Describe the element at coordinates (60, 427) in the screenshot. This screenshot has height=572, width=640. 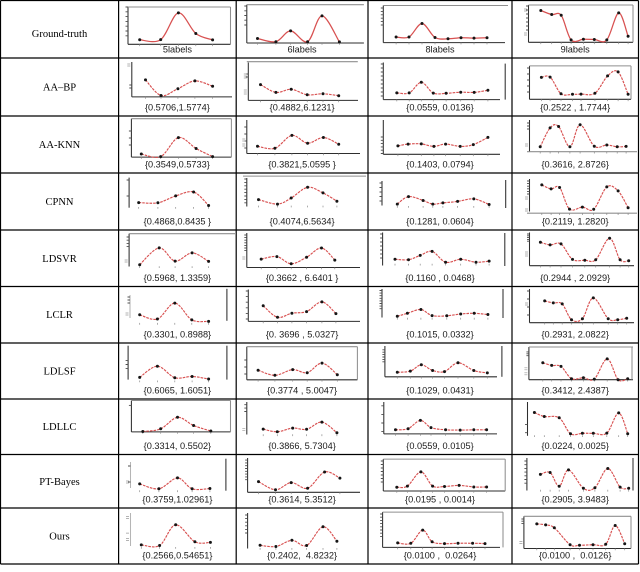
I see `svg-text: LDLLC` at that location.